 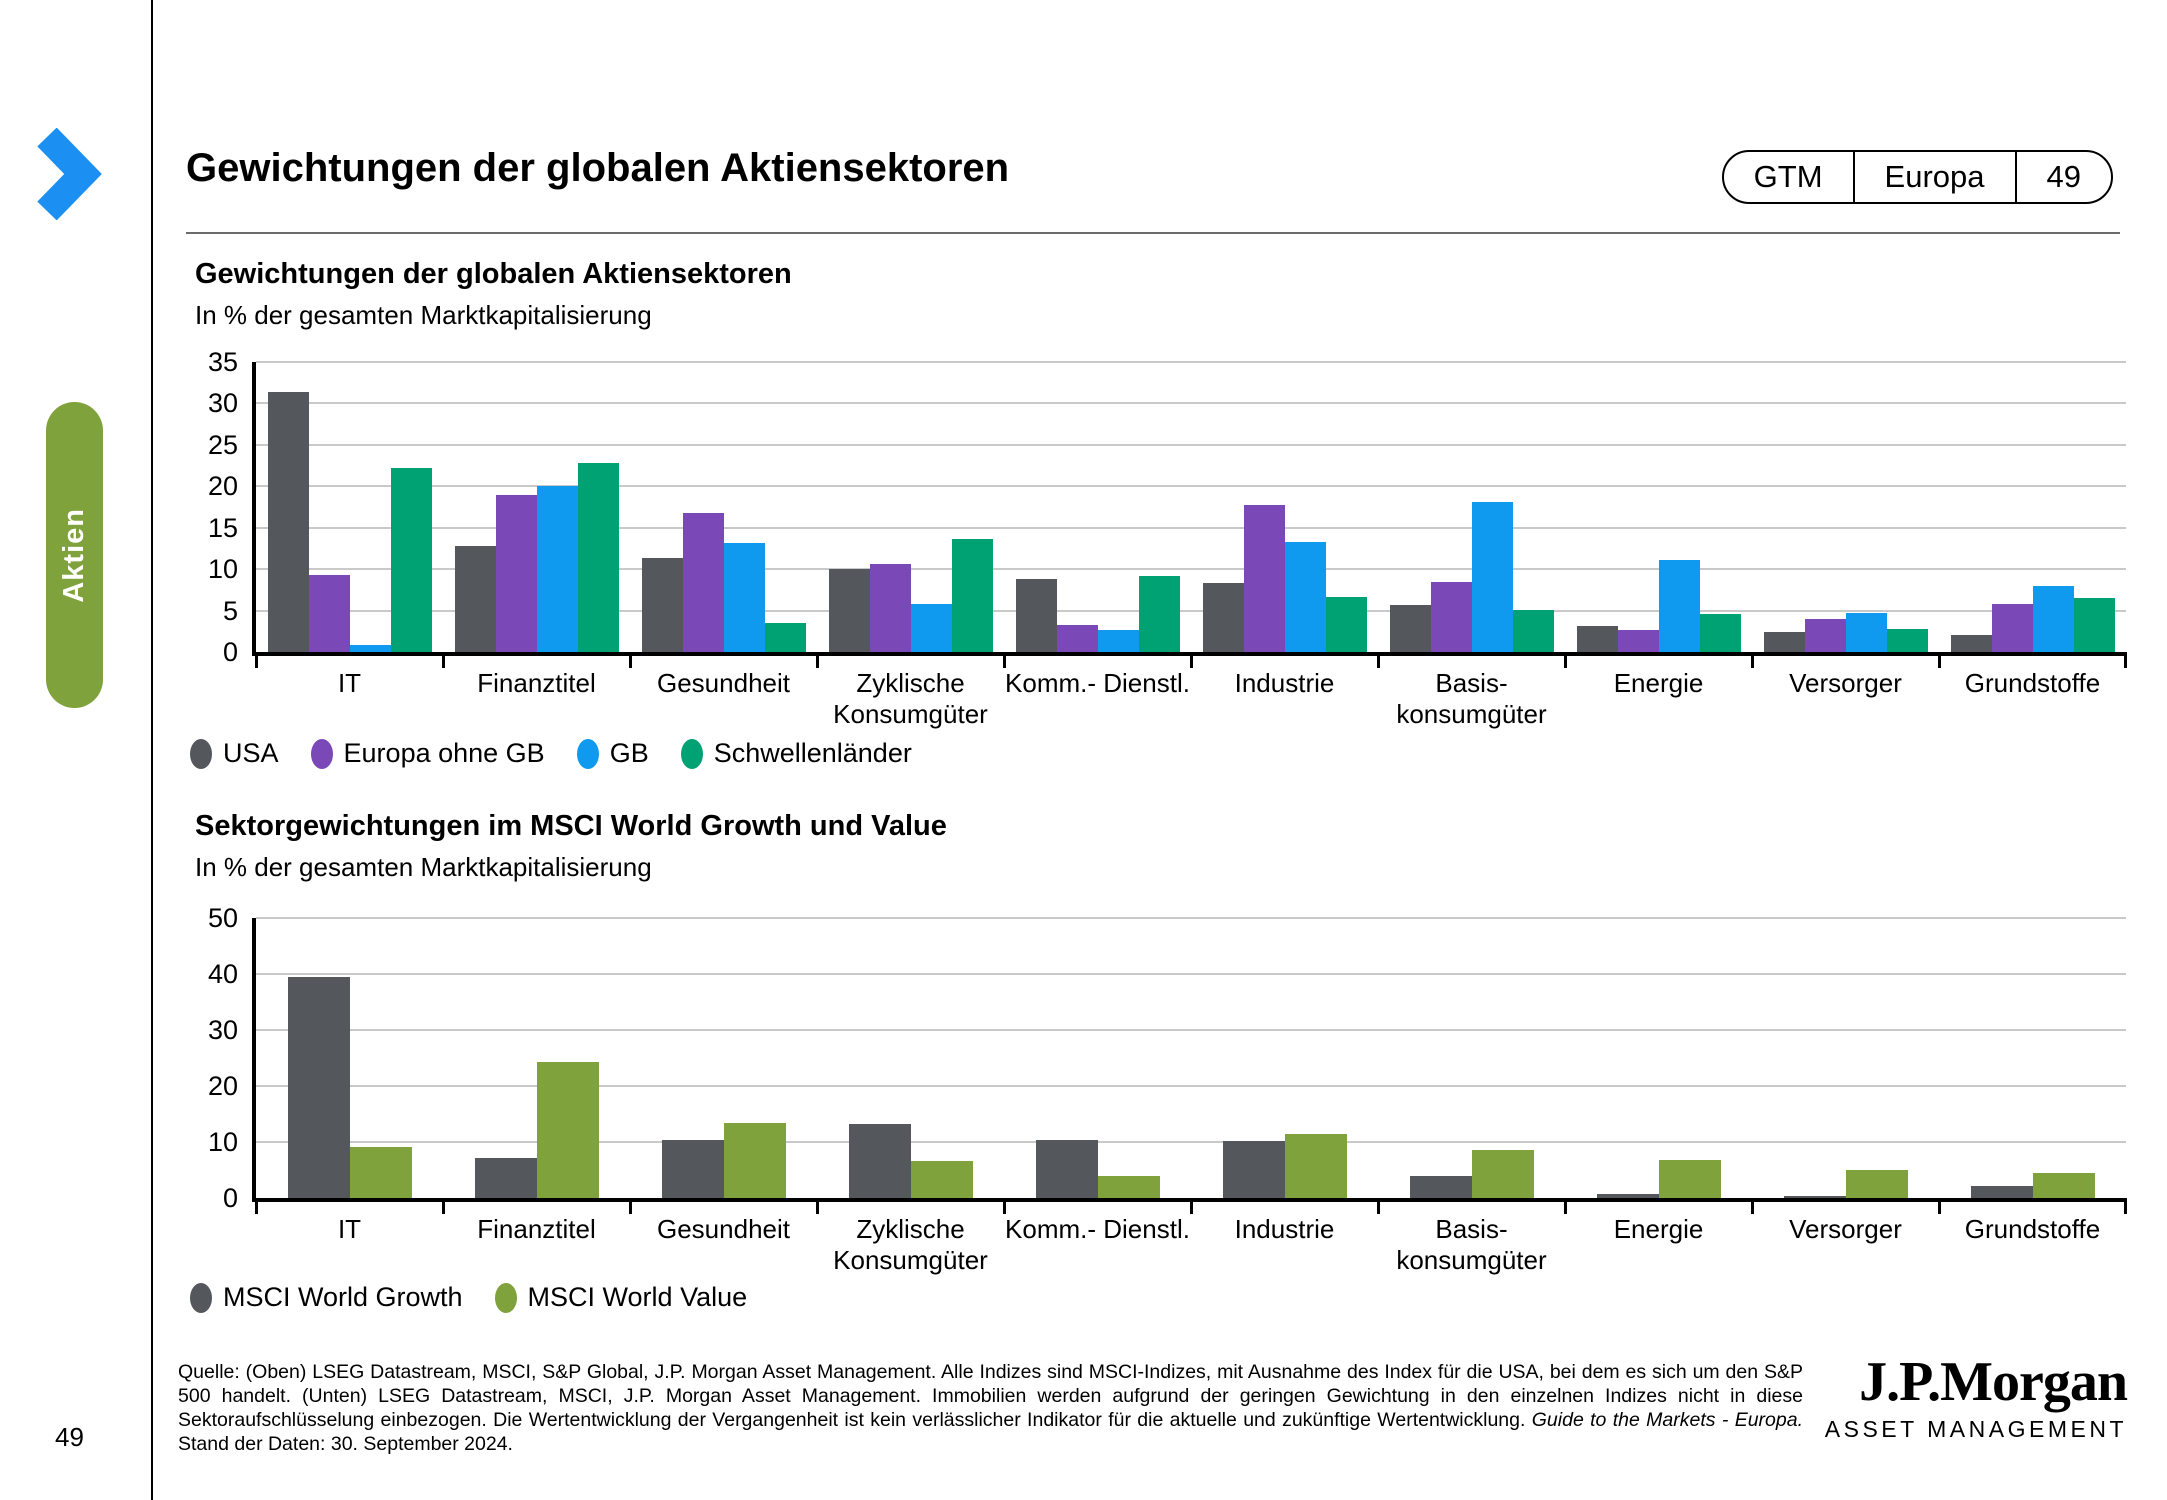 I want to click on legend-marker, so click(x=201, y=1297).